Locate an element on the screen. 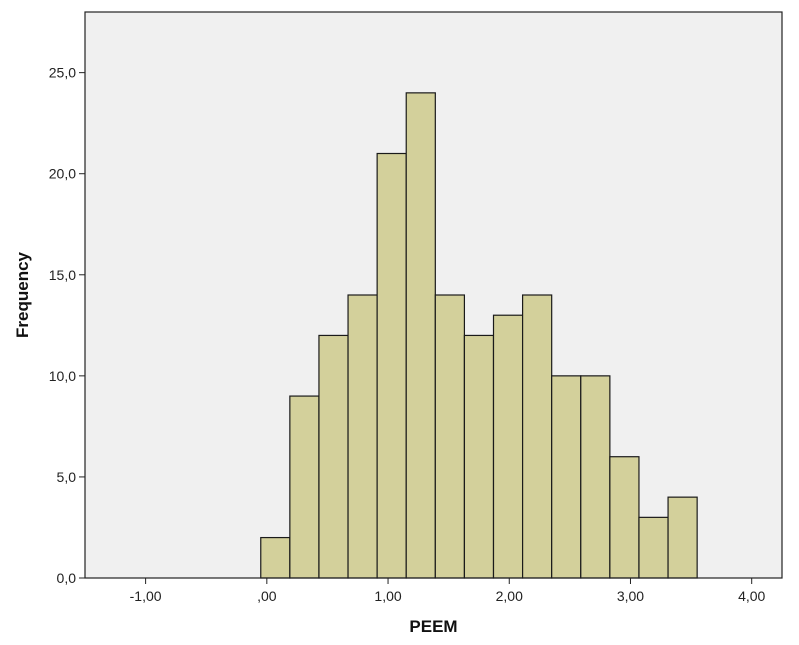 This screenshot has height=645, width=799. y-axis: 0,0 5,0 10,0 15,0 20,0 25,0 is located at coordinates (67, 325).